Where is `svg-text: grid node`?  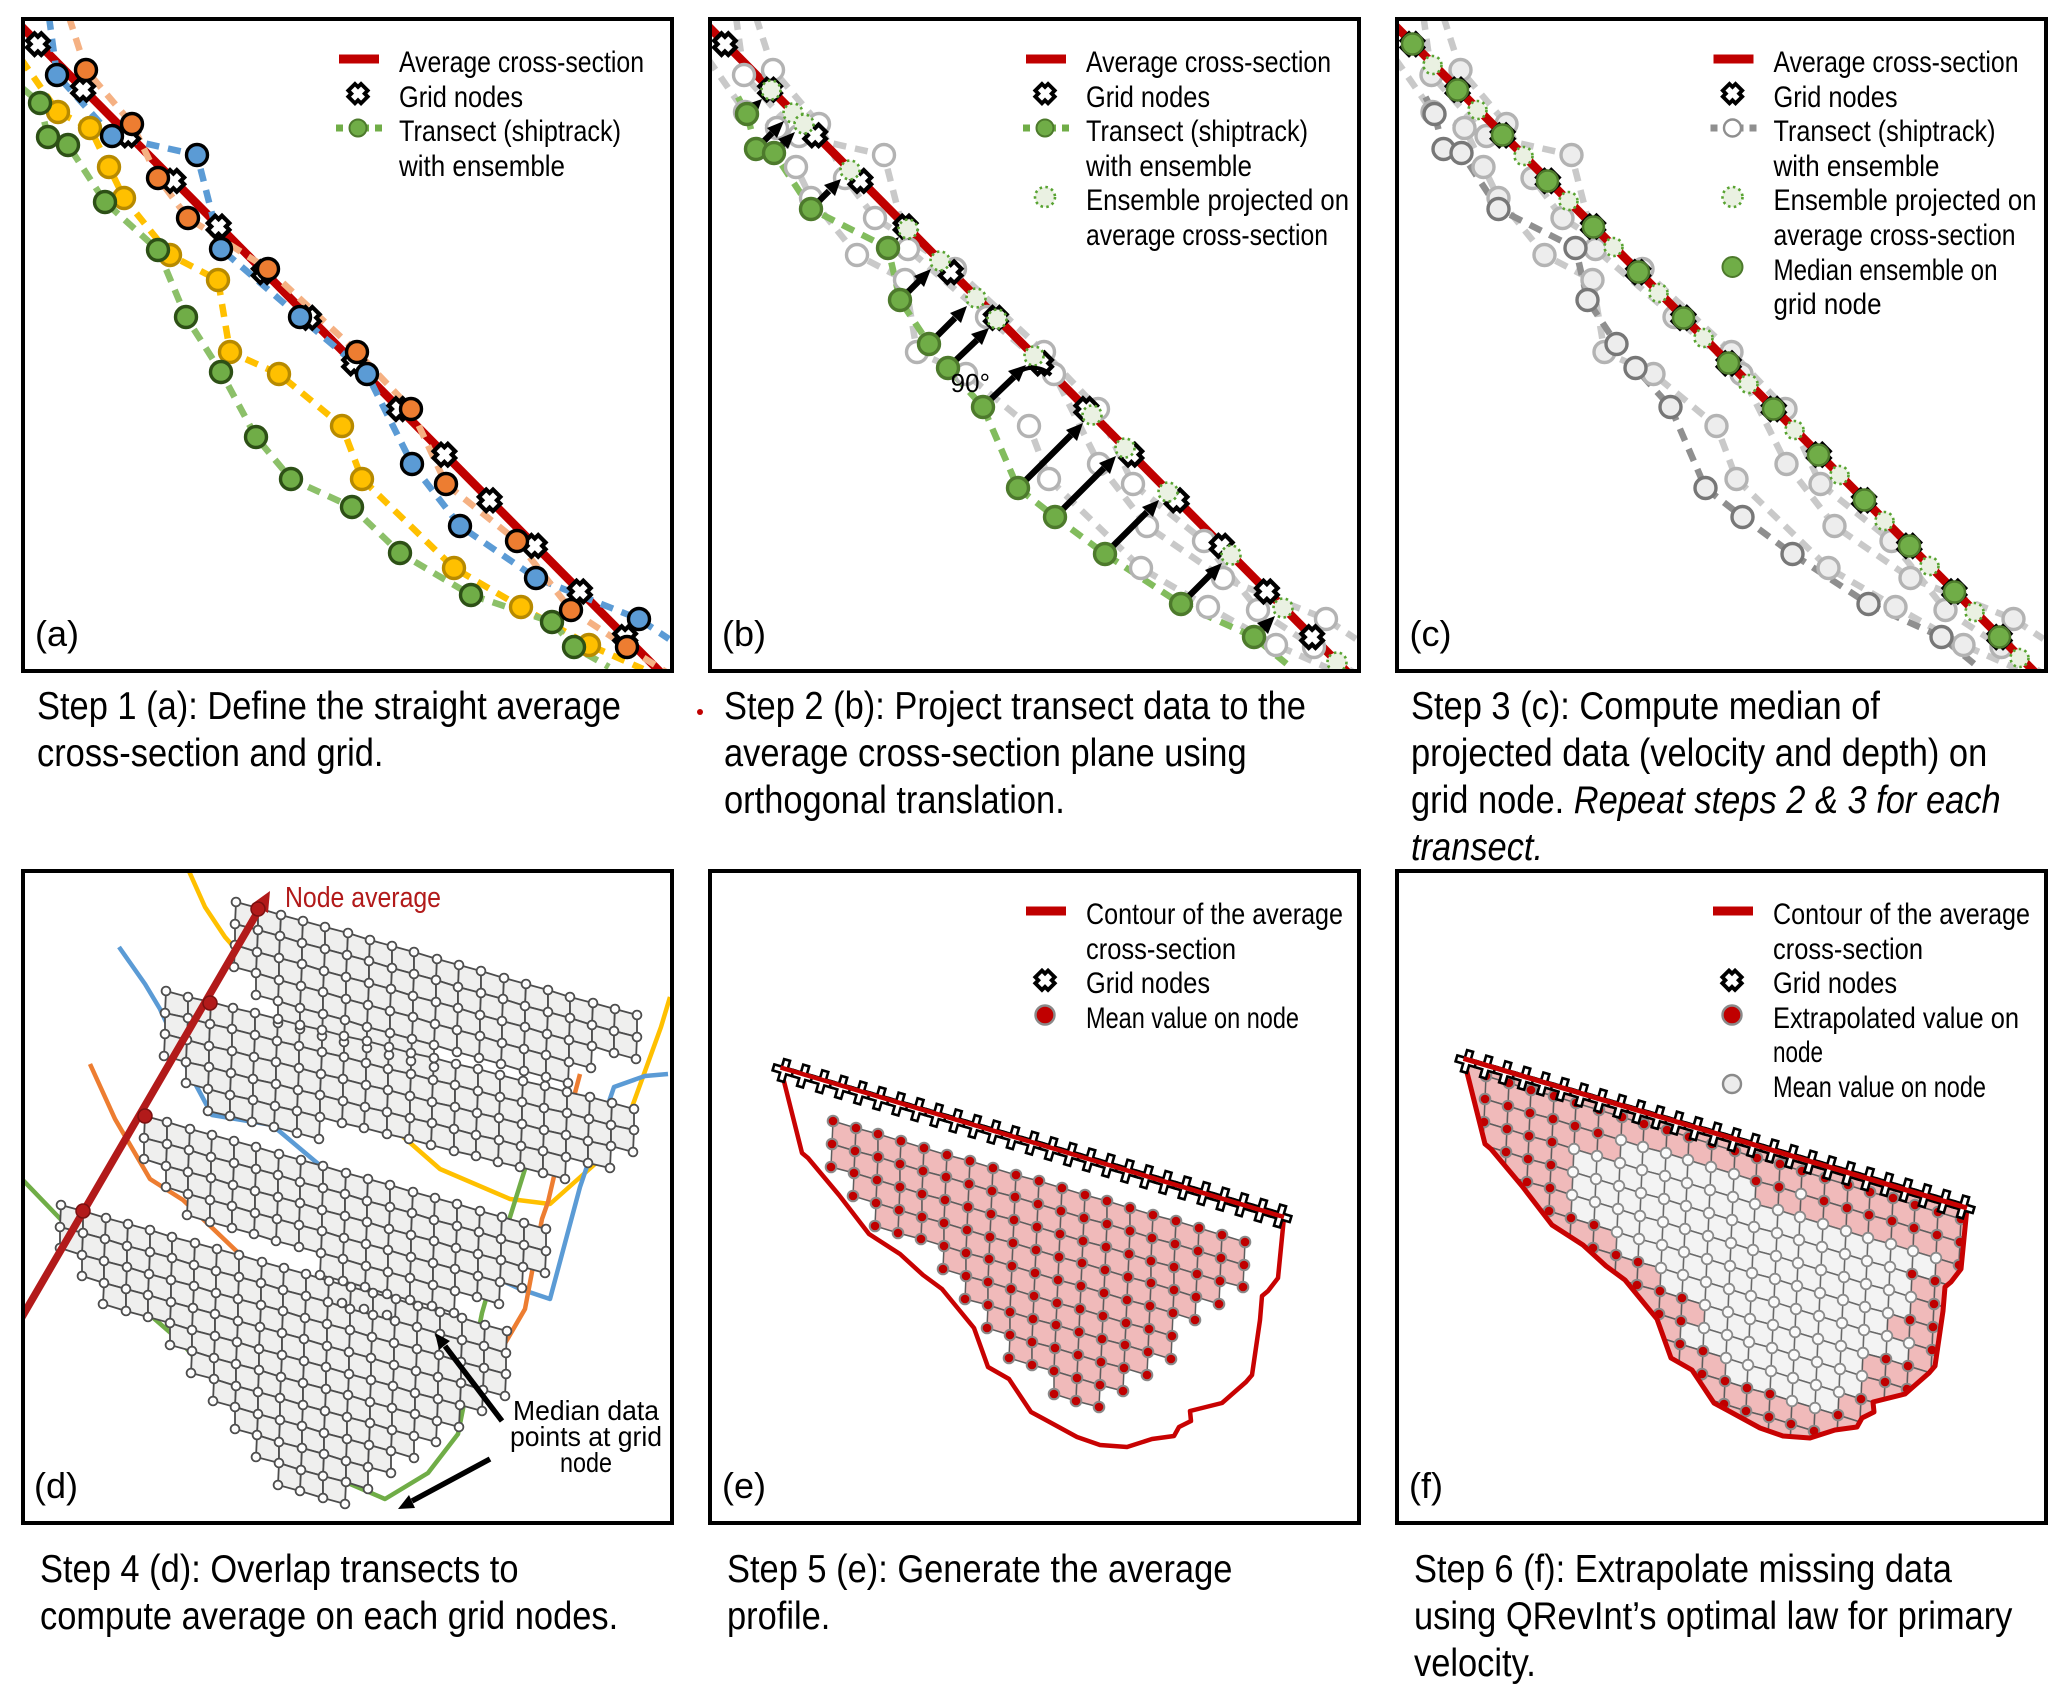
svg-text: grid node is located at coordinates (1828, 304).